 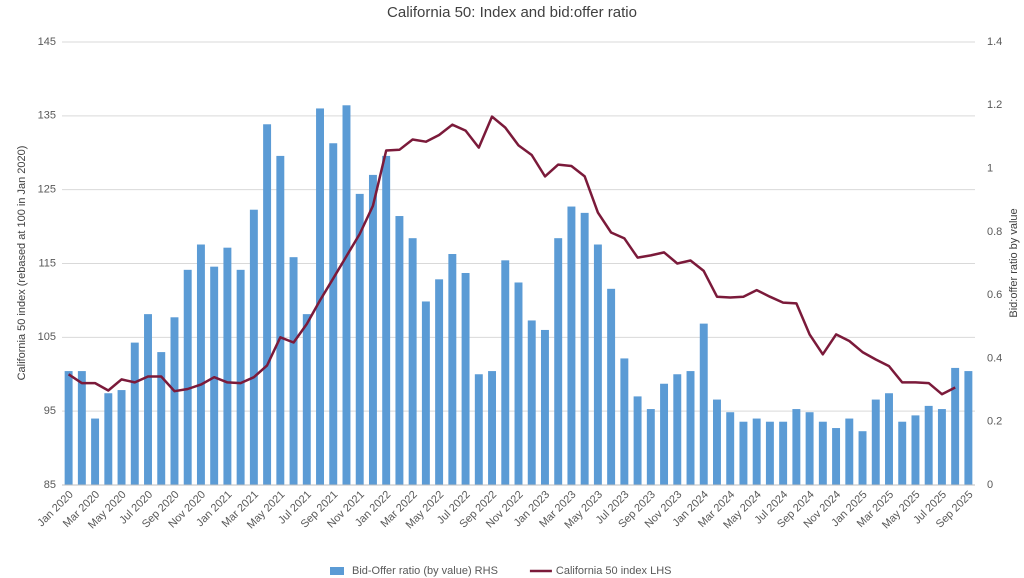 I want to click on y-tick-label: 115, so click(x=47, y=263).